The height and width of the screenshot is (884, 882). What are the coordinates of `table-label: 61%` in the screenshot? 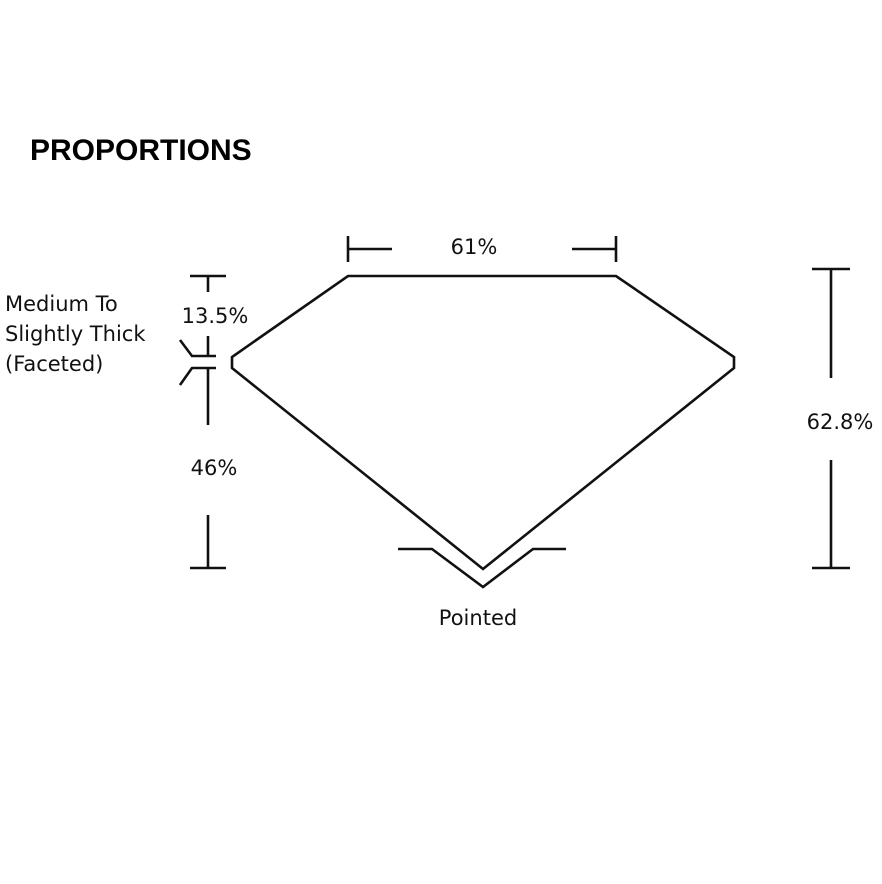 It's located at (474, 247).